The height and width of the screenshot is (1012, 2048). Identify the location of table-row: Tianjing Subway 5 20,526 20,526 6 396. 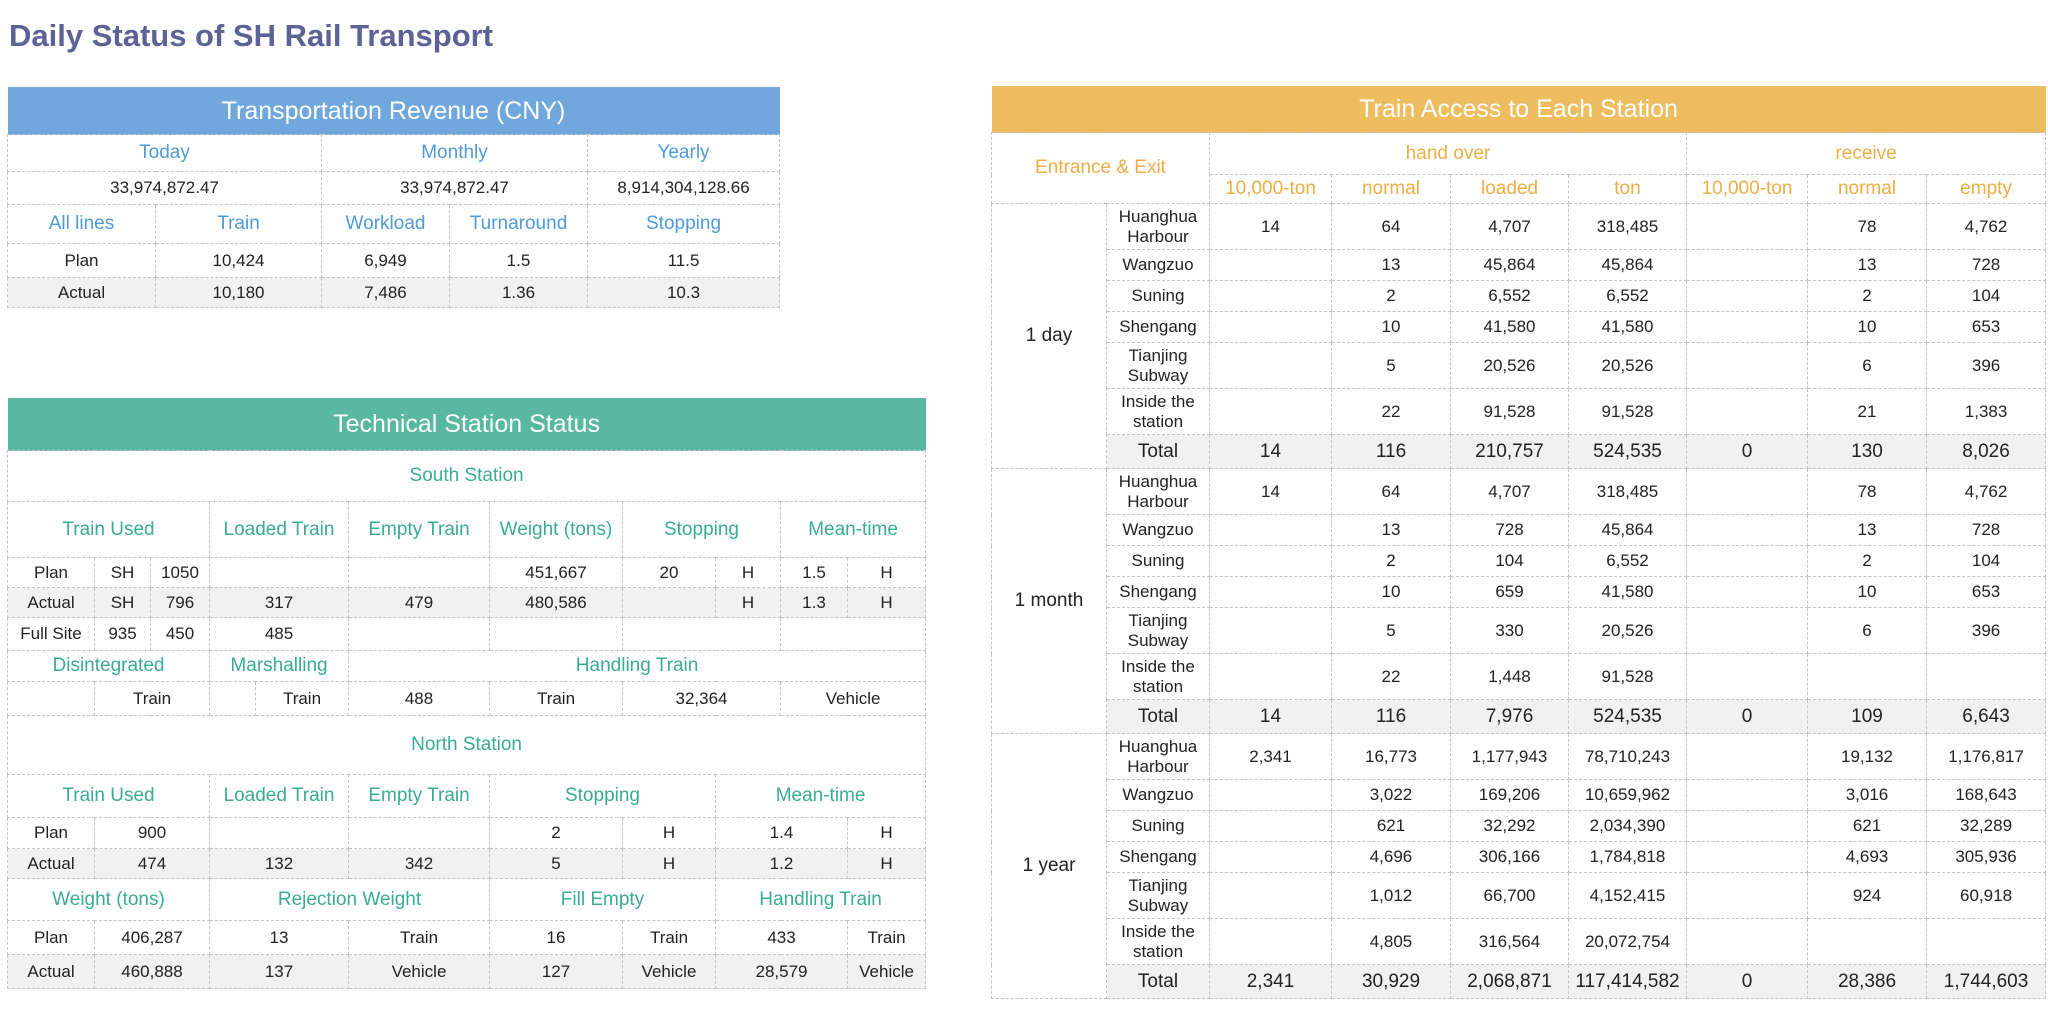
(1519, 365).